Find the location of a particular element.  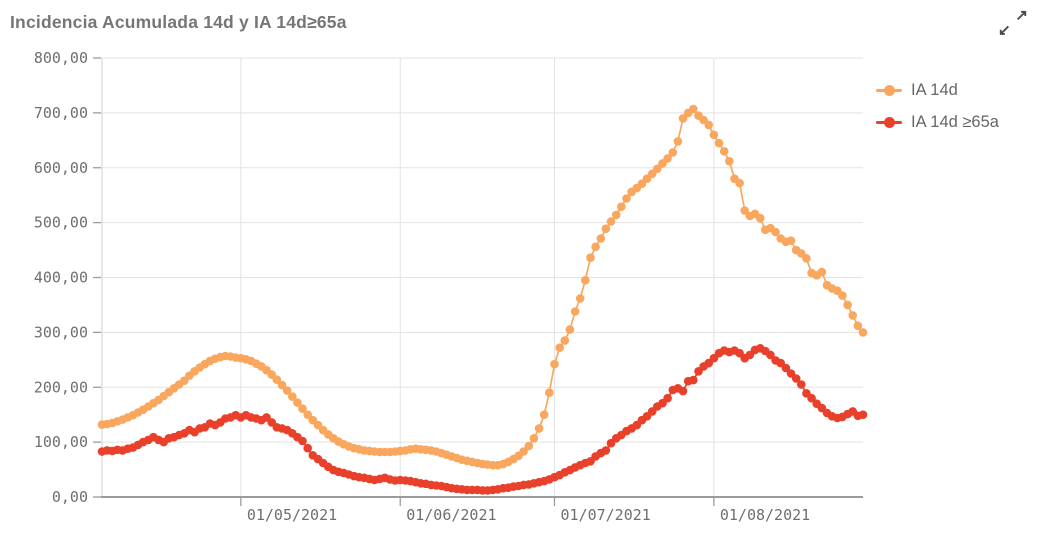

svg-text: 400,00 is located at coordinates (61, 278).